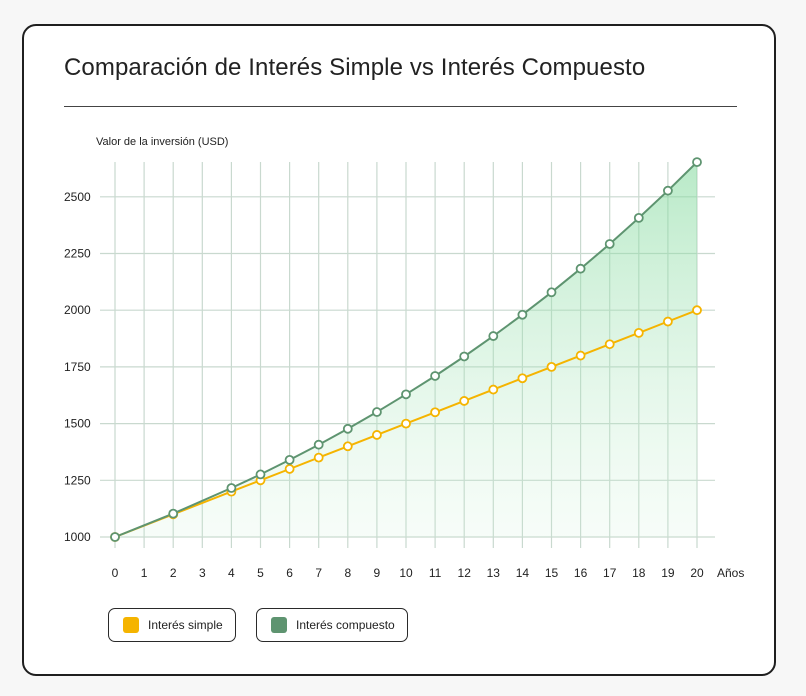 The image size is (806, 696). I want to click on x-tick-label: 8, so click(347, 573).